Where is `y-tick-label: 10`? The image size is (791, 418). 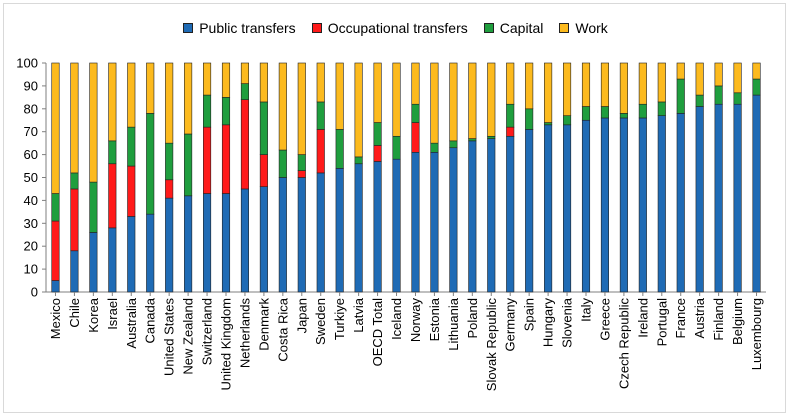 y-tick-label: 10 is located at coordinates (31, 269).